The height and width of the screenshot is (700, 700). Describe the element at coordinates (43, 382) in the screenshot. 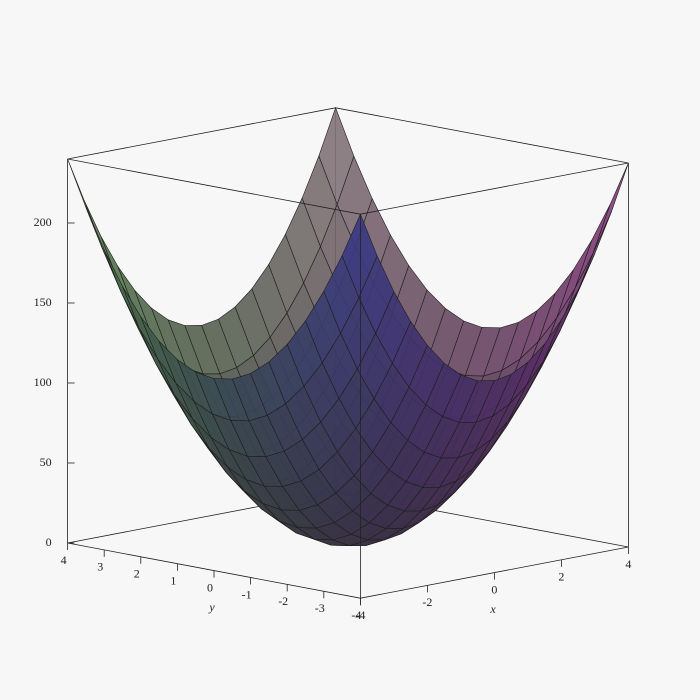

I see `z-tick-label: 100` at that location.